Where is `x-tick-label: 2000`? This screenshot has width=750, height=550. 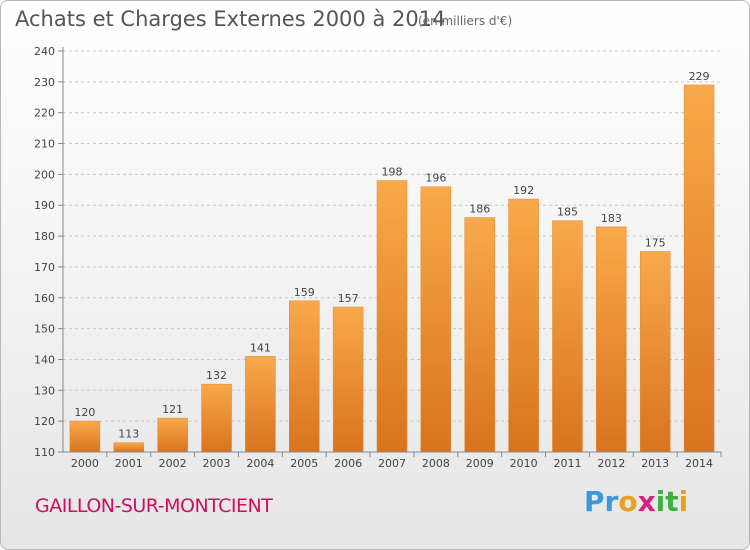 x-tick-label: 2000 is located at coordinates (85, 463).